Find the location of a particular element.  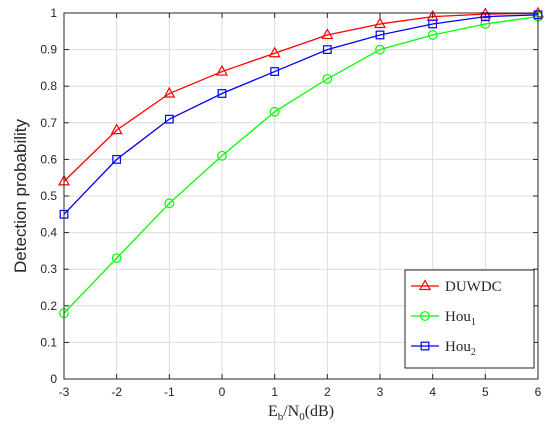

x-axis-label: Eb/N0(dB) is located at coordinates (301, 413).